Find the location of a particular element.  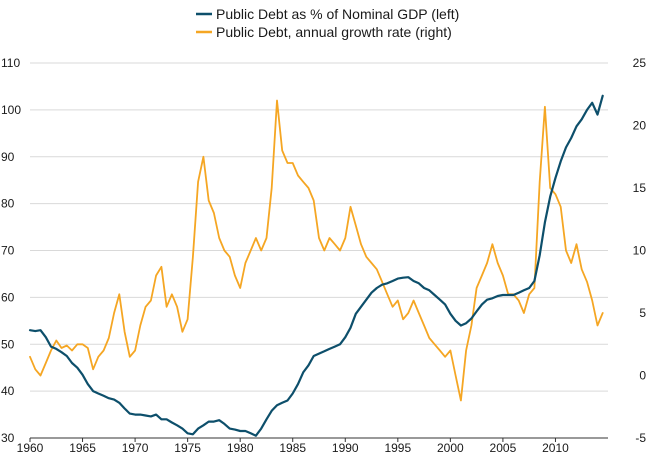

x-tick-label: 1980 is located at coordinates (240, 448).